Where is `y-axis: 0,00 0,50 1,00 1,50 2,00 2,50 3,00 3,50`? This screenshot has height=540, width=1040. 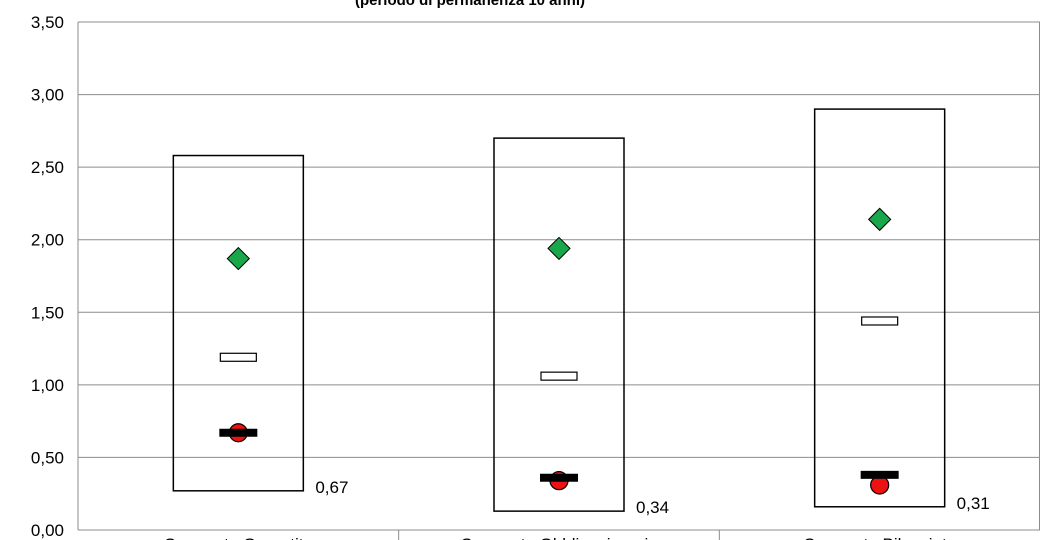 y-axis: 0,00 0,50 1,00 1,50 2,00 2,50 3,00 3,50 is located at coordinates (47, 276).